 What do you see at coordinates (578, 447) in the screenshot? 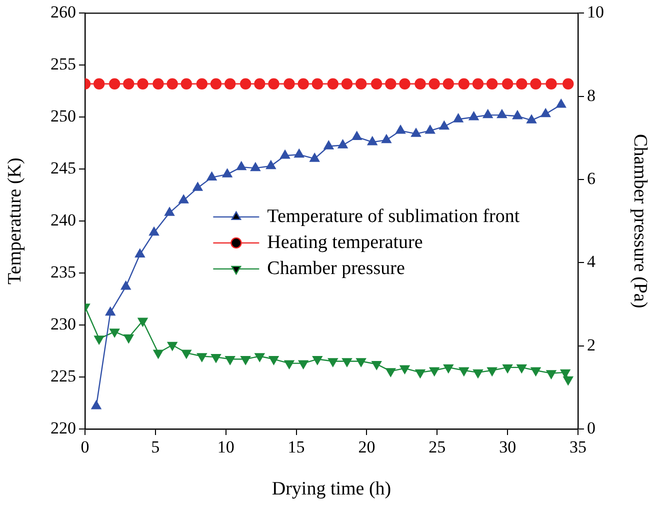
I see `x-tick-label: 35` at bounding box center [578, 447].